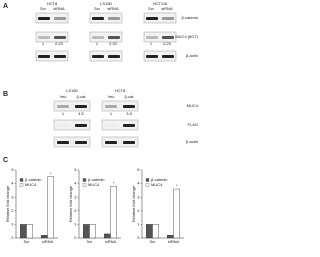 This screenshot has height=257, width=320. I want to click on ratio: 0.20, so click(59, 43).